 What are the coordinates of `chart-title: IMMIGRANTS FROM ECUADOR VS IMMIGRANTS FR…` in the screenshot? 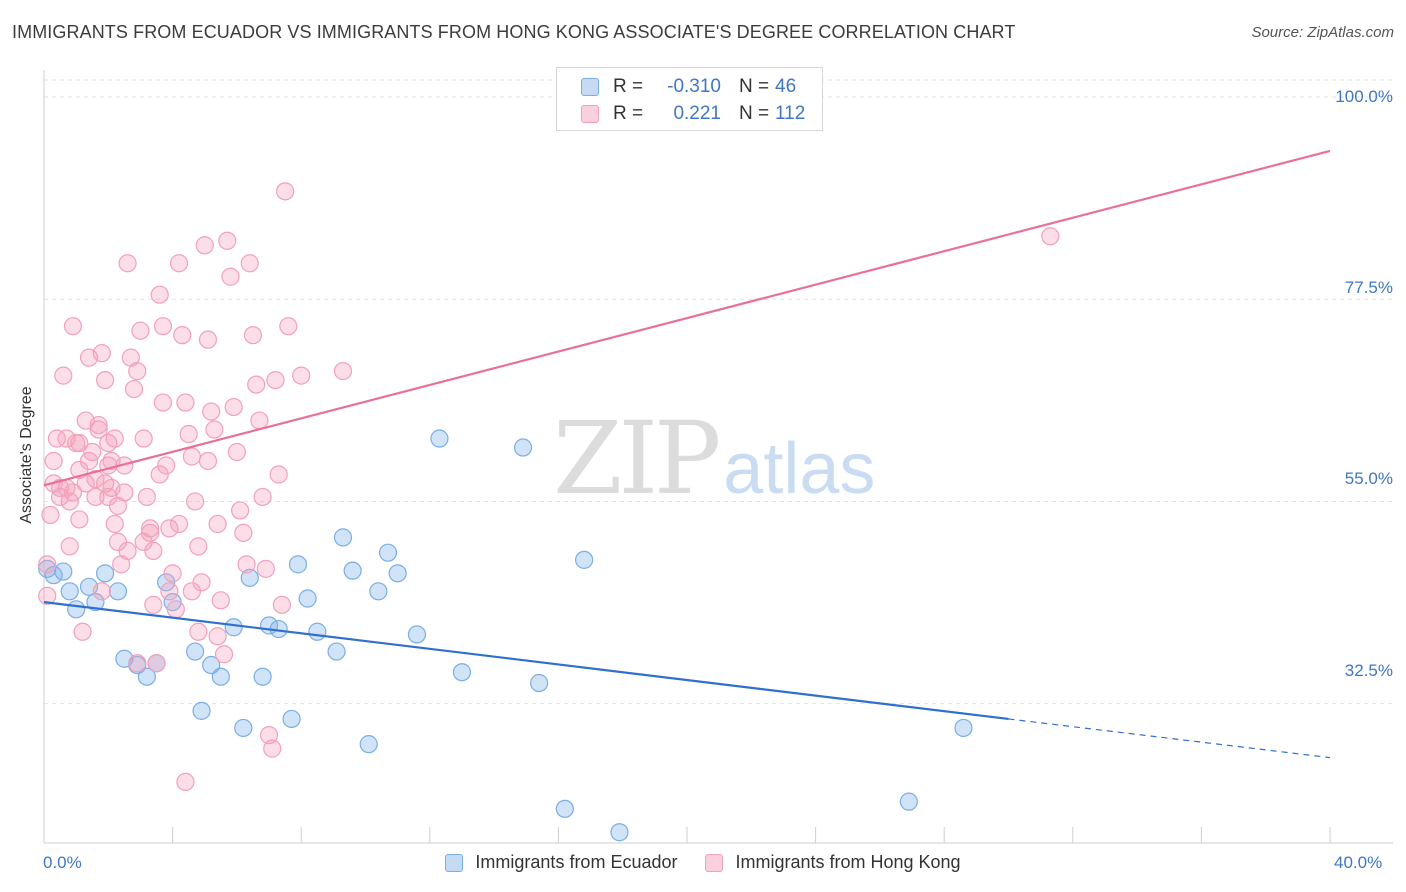 It's located at (514, 32).